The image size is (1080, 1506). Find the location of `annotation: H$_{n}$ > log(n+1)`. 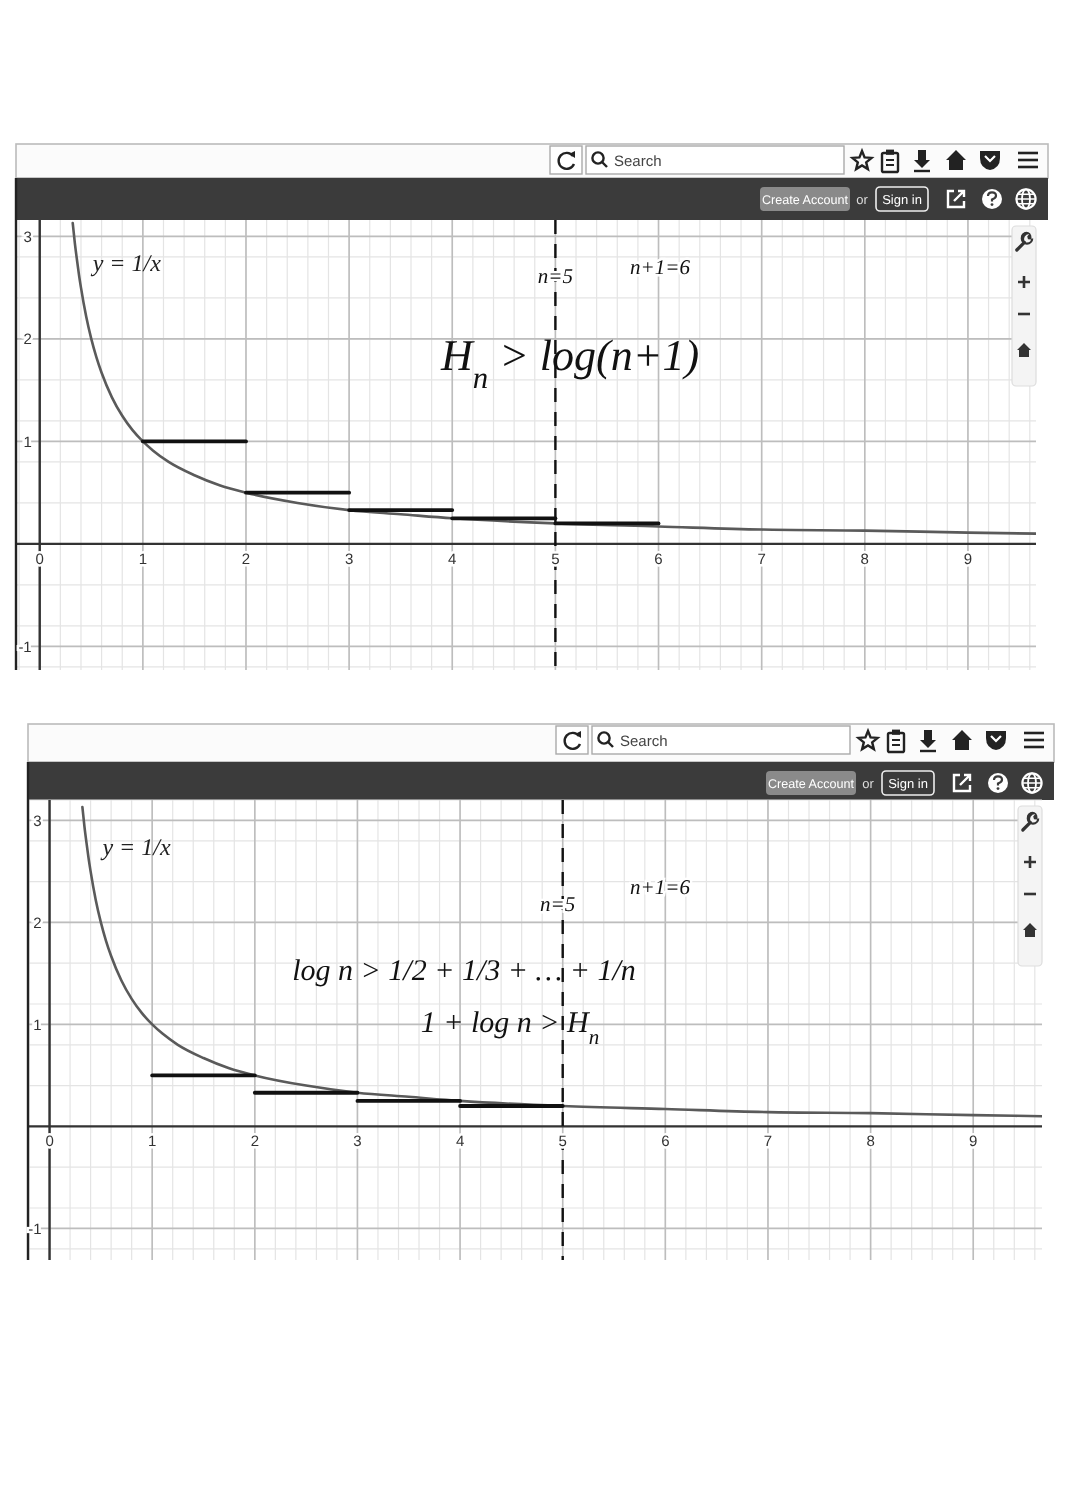

annotation: H$_{n}$ > log(n+1) is located at coordinates (569, 362).